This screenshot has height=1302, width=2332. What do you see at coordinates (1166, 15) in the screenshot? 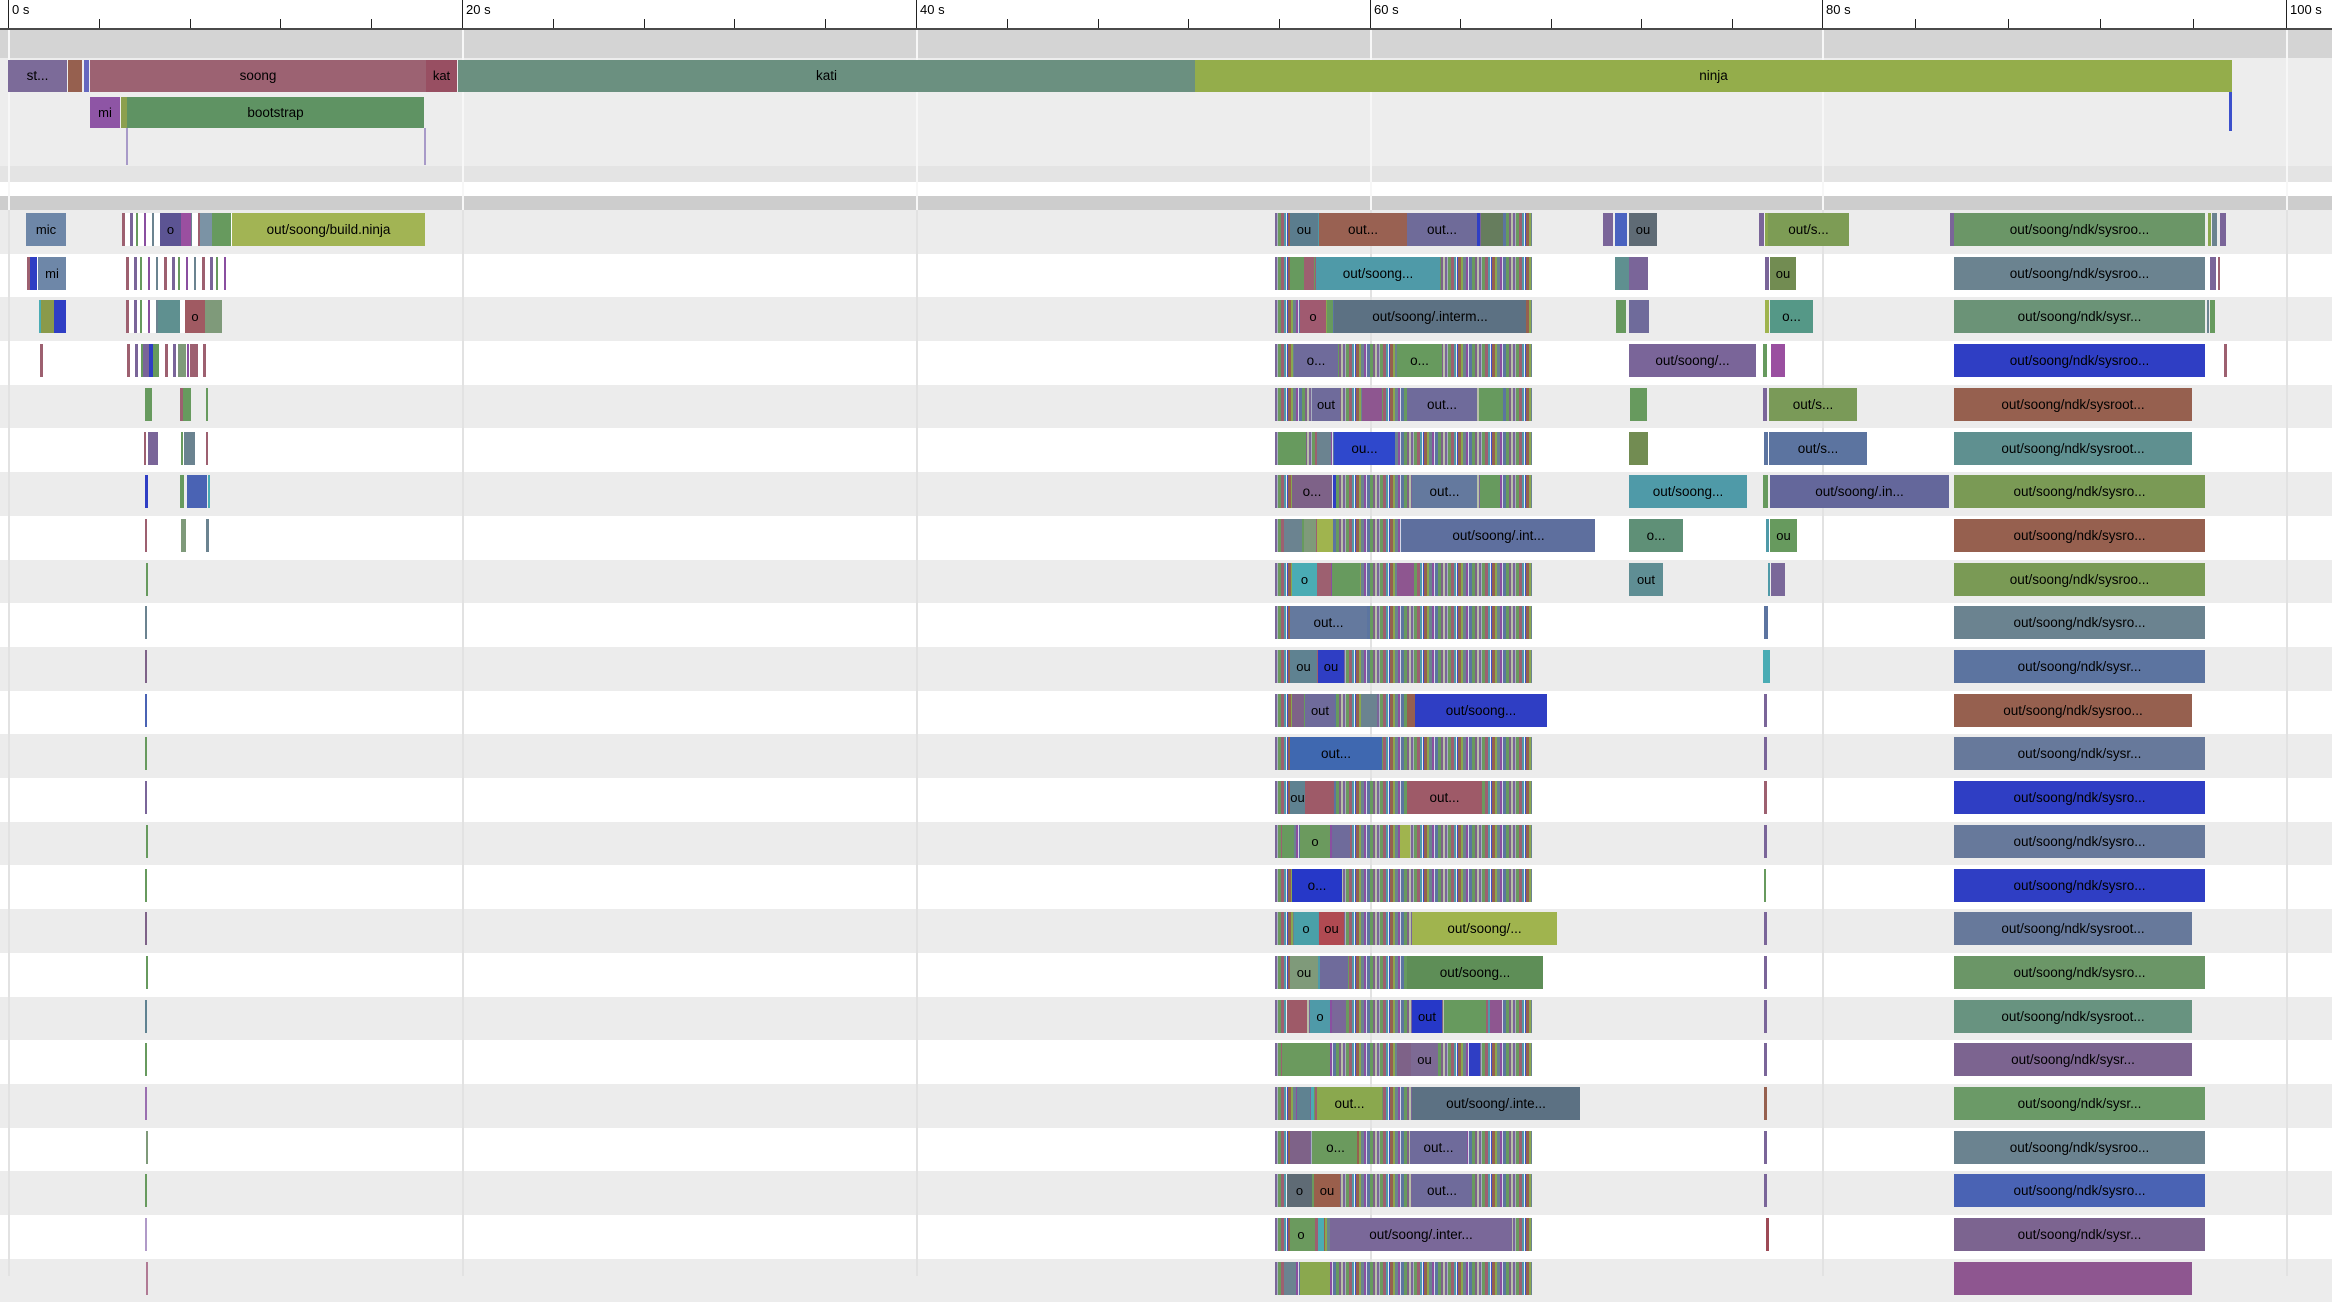
I see `time-ruler: 0 s 20 s 40 s 60 s 80 s 100 s` at bounding box center [1166, 15].